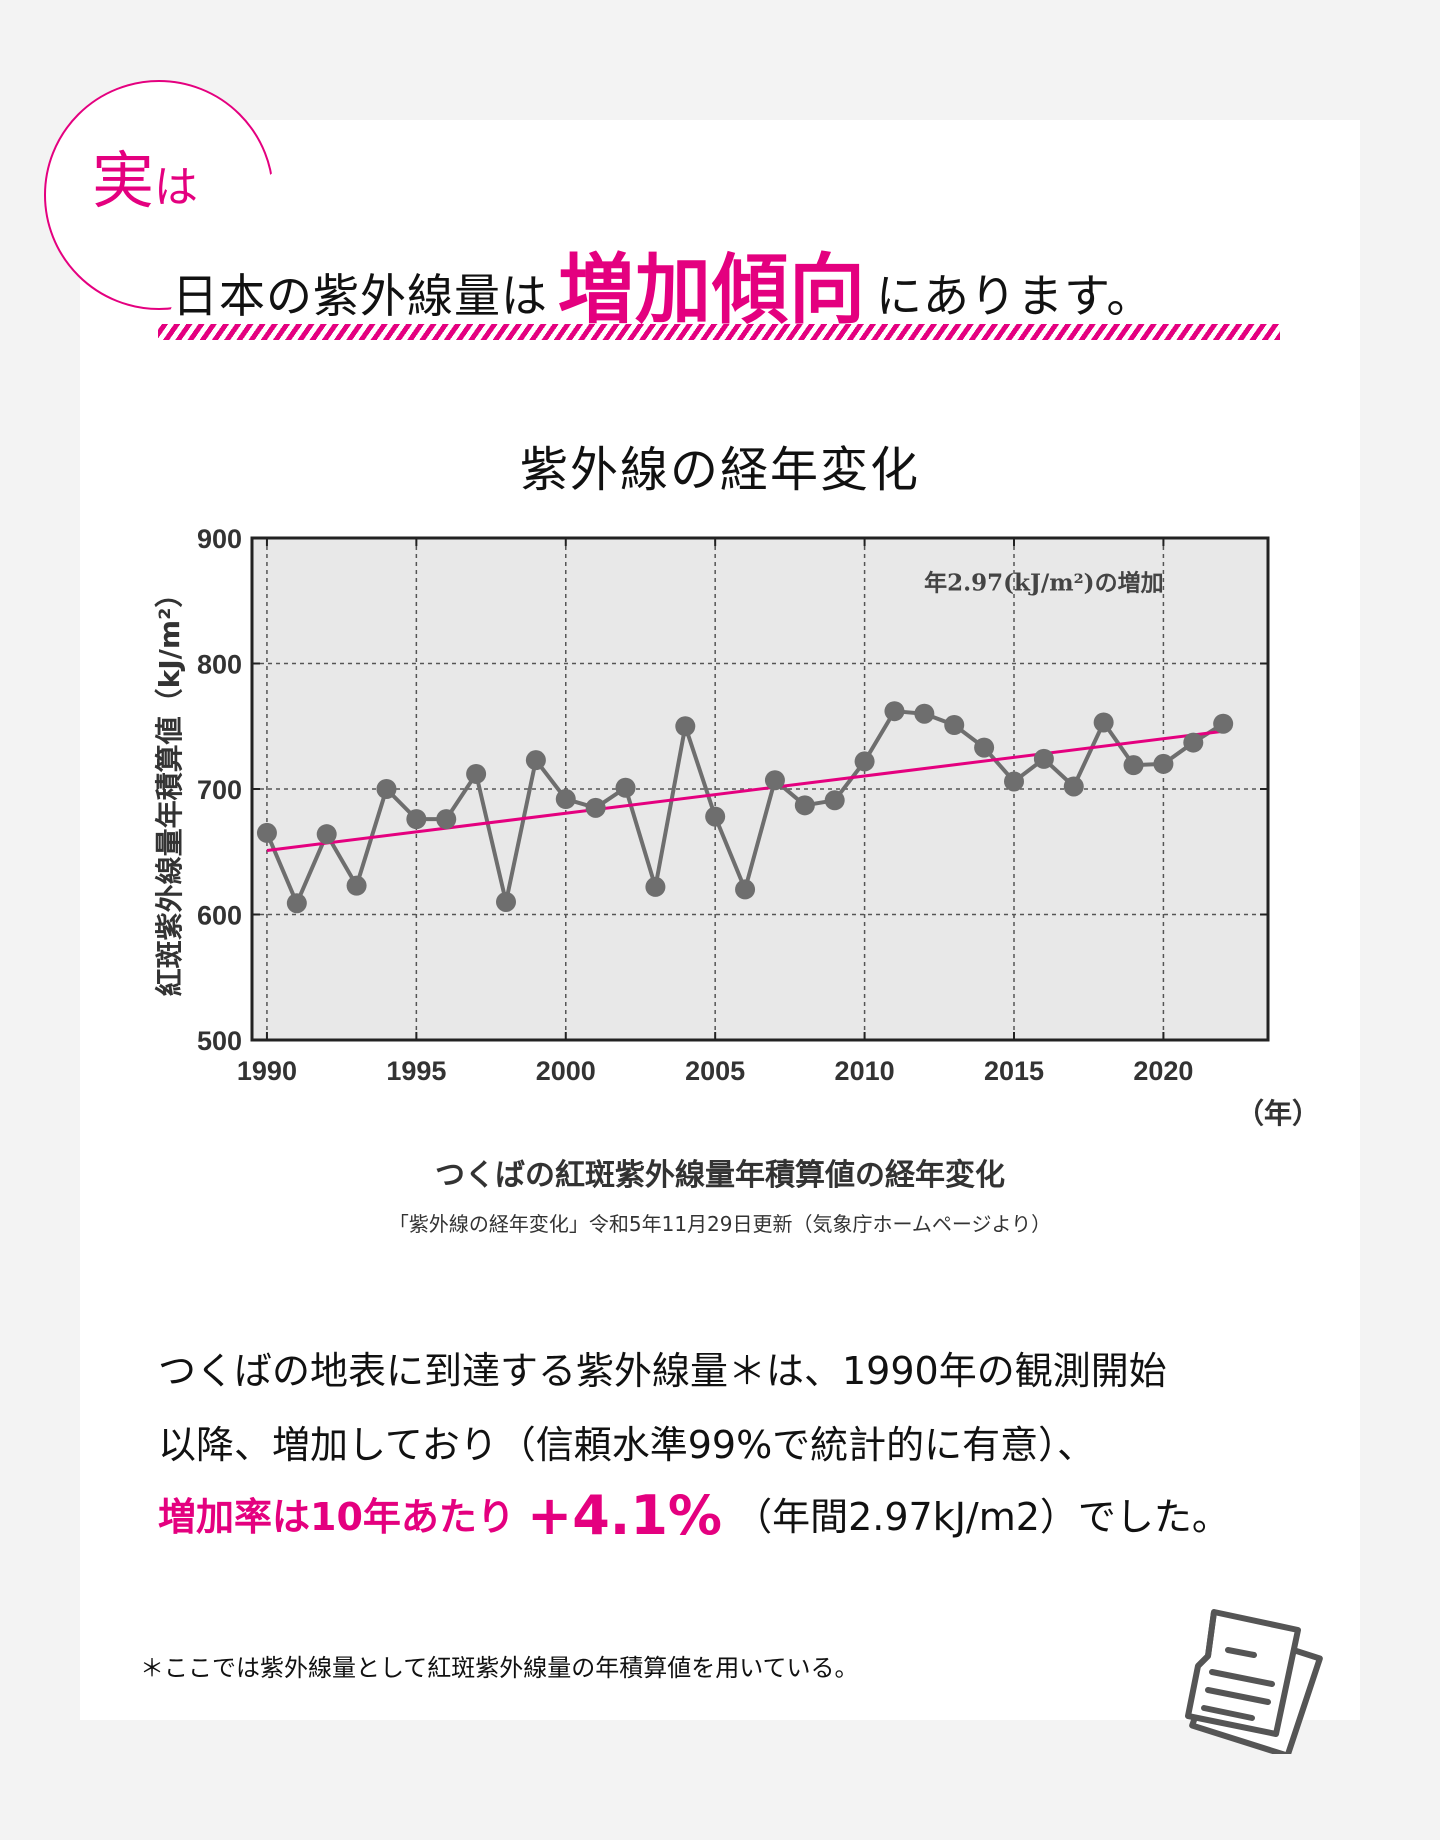 The width and height of the screenshot is (1440, 1840). I want to click on y-tick-label: 600, so click(219, 916).